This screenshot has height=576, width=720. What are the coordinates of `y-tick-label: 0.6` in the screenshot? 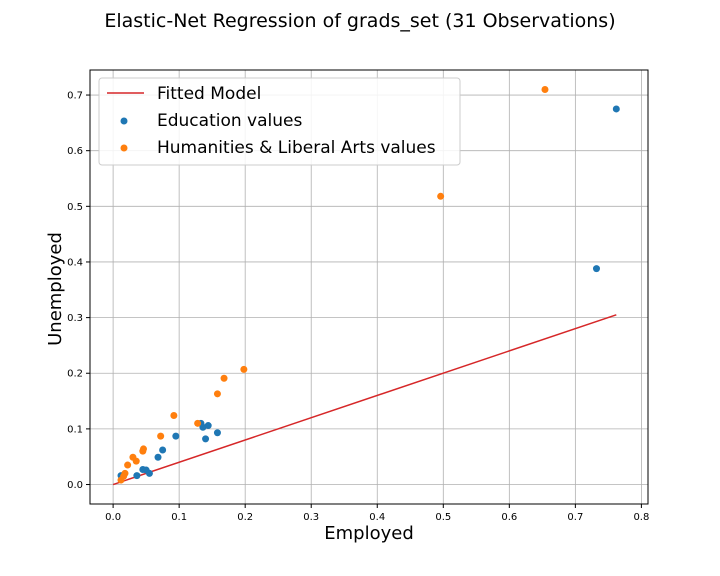 It's located at (75, 151).